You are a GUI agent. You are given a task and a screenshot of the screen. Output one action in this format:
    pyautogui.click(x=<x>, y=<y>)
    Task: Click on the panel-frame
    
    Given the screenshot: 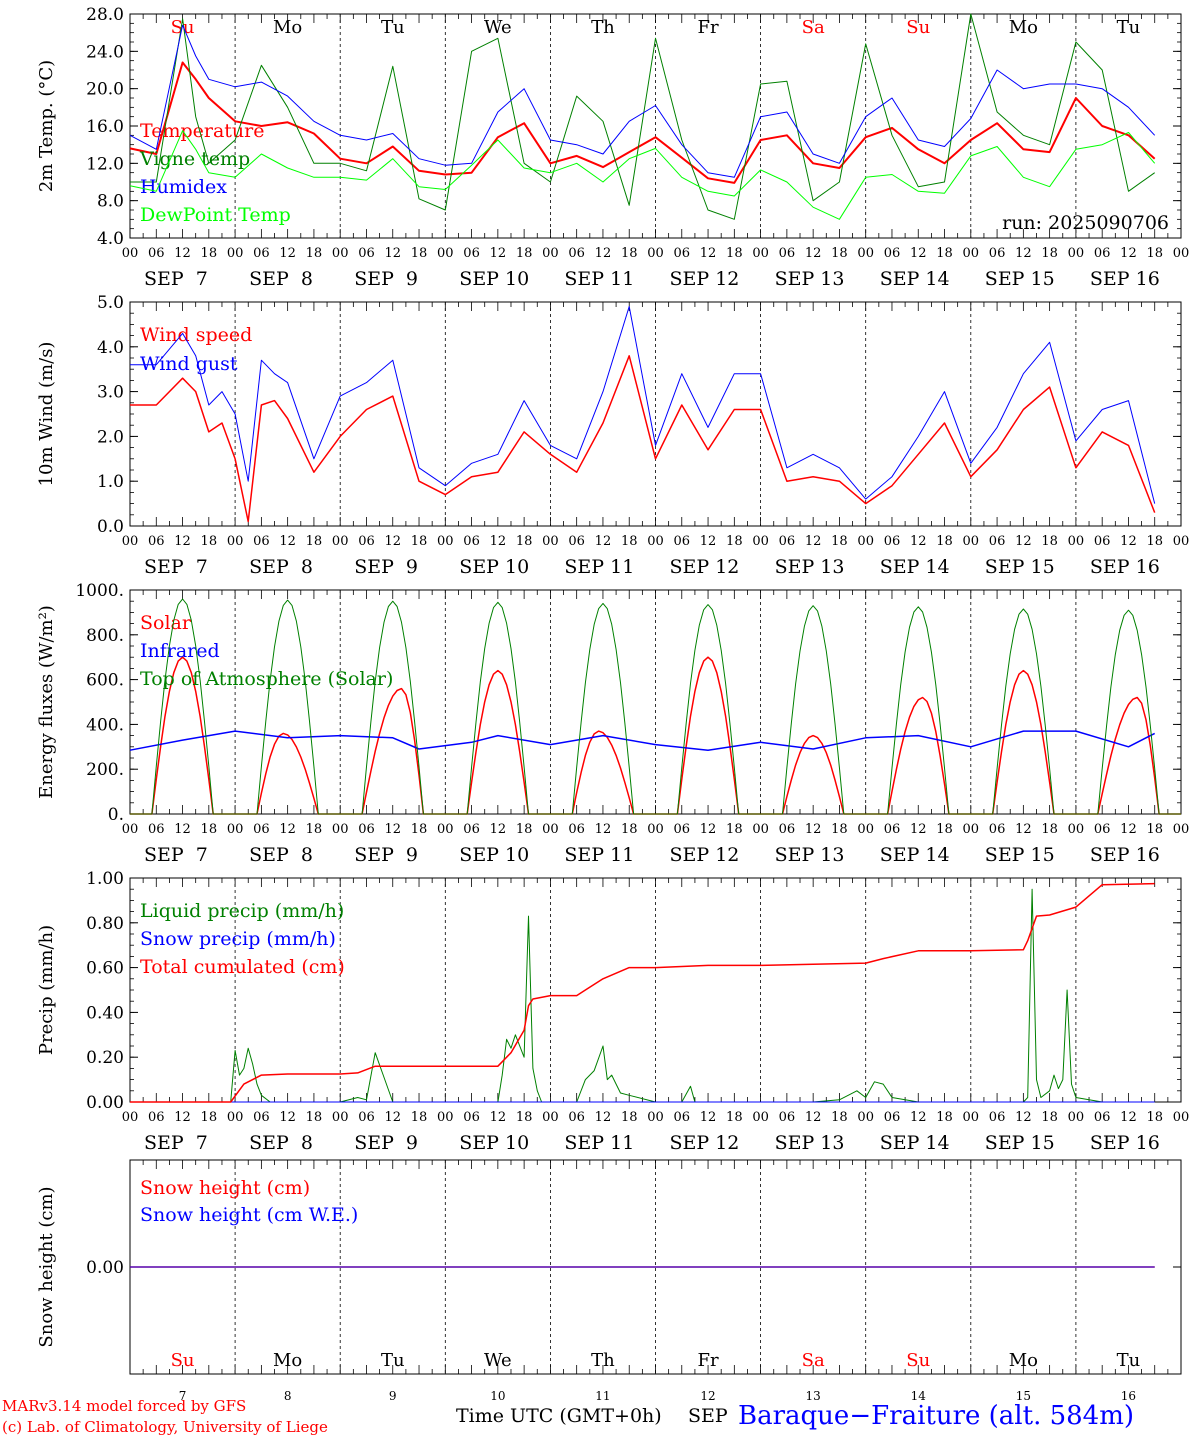 What is the action you would take?
    pyautogui.click(x=655, y=702)
    